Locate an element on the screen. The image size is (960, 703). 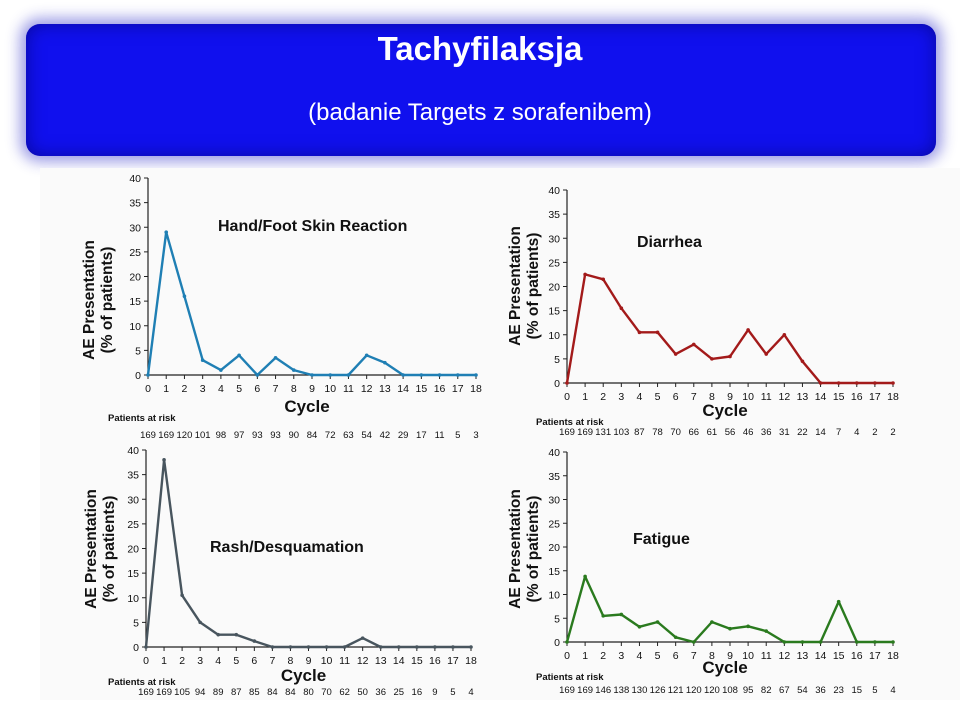
chart2-risk-value: 46 is located at coordinates (748, 432).